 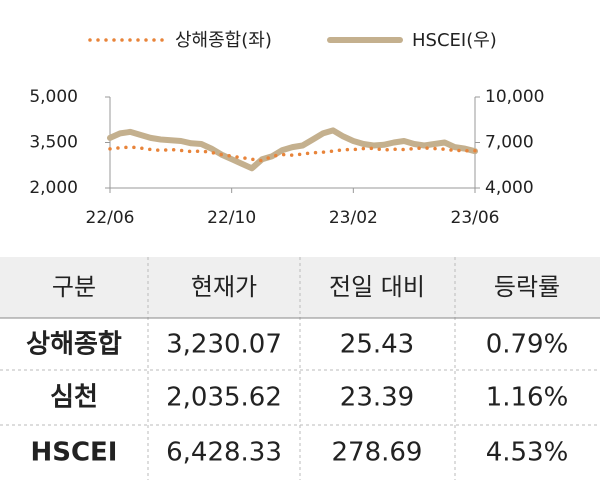 I want to click on x-tick-label: 23/06, so click(x=475, y=218).